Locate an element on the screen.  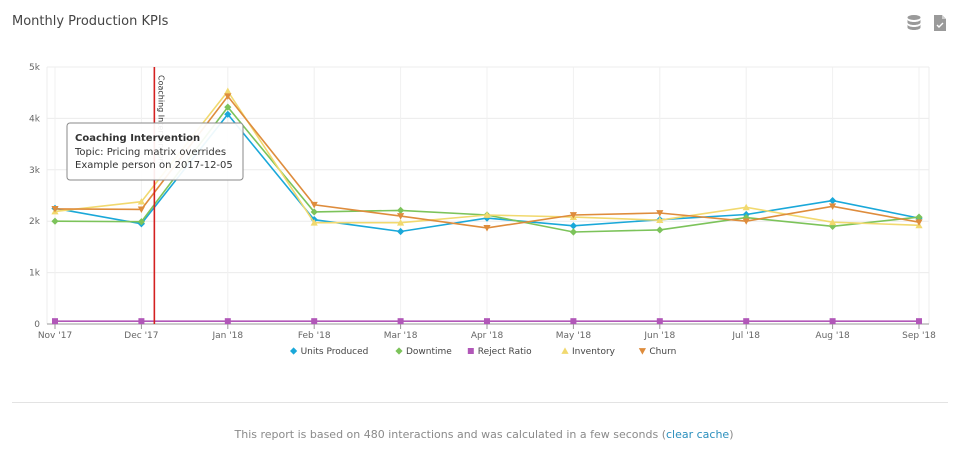
legend-label-reject-ratio: Reject Ratio is located at coordinates (505, 352).